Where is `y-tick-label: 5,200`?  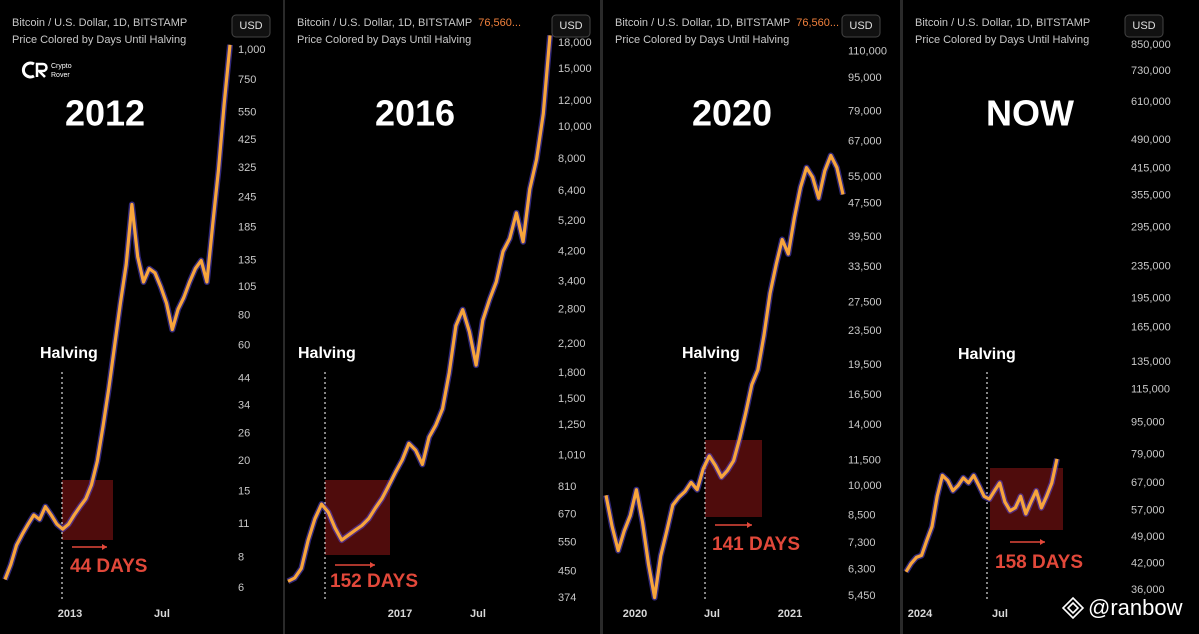
y-tick-label: 5,200 is located at coordinates (572, 221).